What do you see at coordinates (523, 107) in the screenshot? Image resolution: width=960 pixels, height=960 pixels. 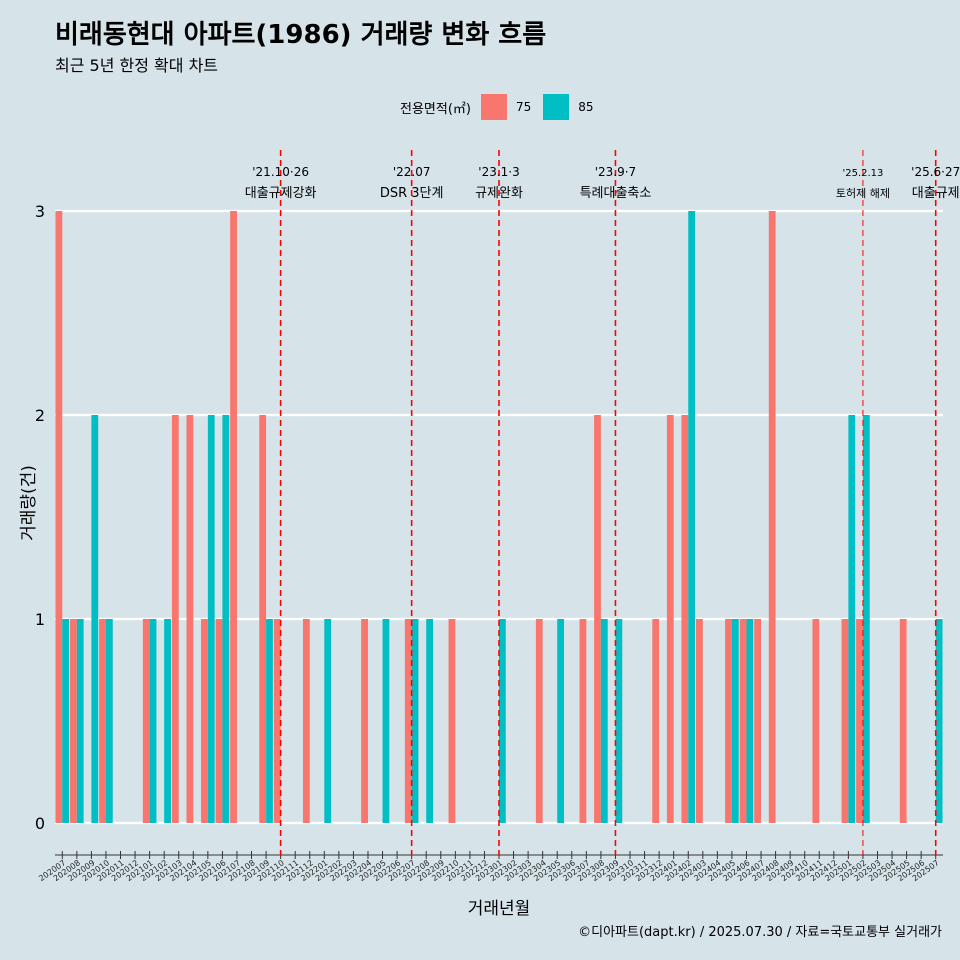 I see `legend-label-75: 75` at bounding box center [523, 107].